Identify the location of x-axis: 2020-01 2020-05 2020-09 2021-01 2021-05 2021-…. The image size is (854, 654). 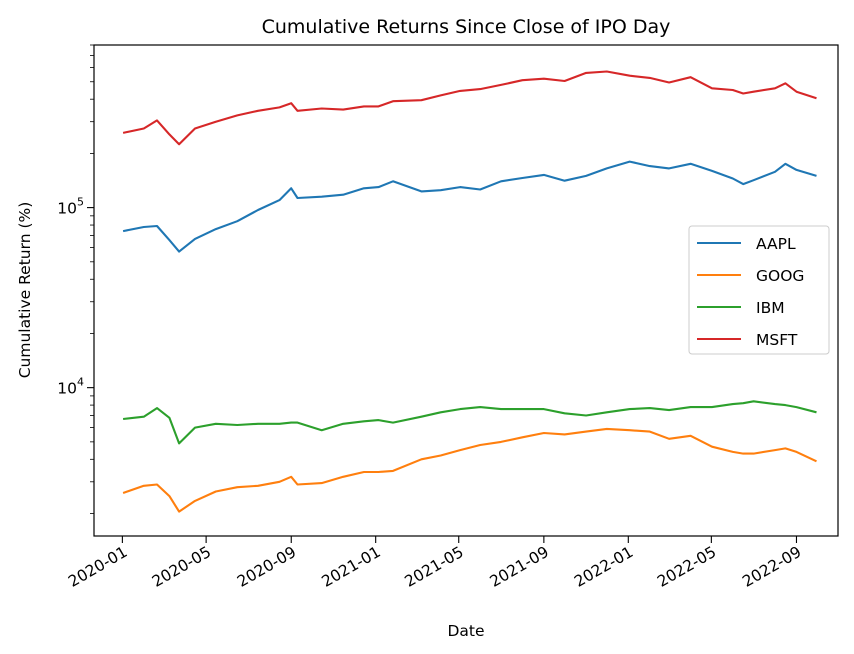
(434, 563).